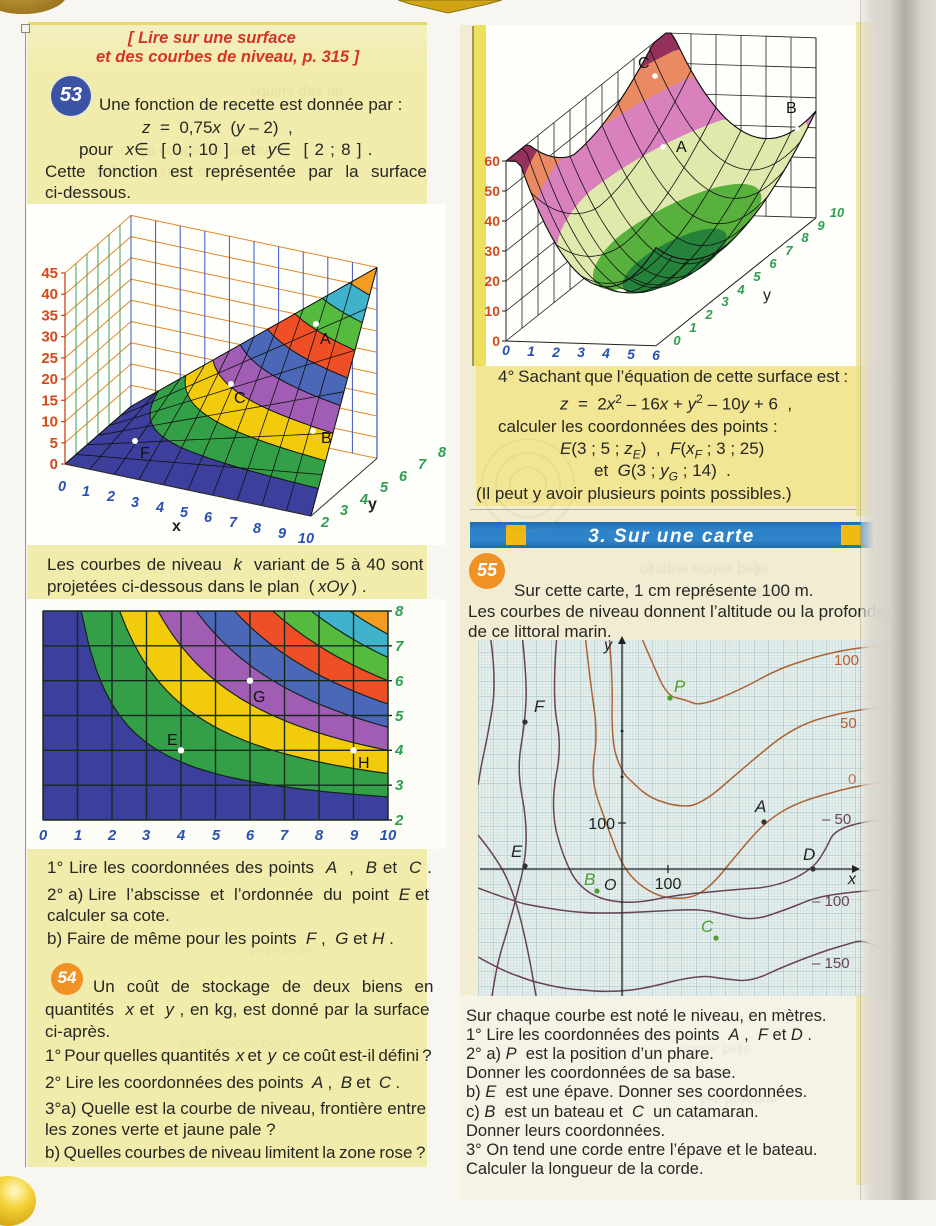  I want to click on svg-text: – 50, so click(836, 819).